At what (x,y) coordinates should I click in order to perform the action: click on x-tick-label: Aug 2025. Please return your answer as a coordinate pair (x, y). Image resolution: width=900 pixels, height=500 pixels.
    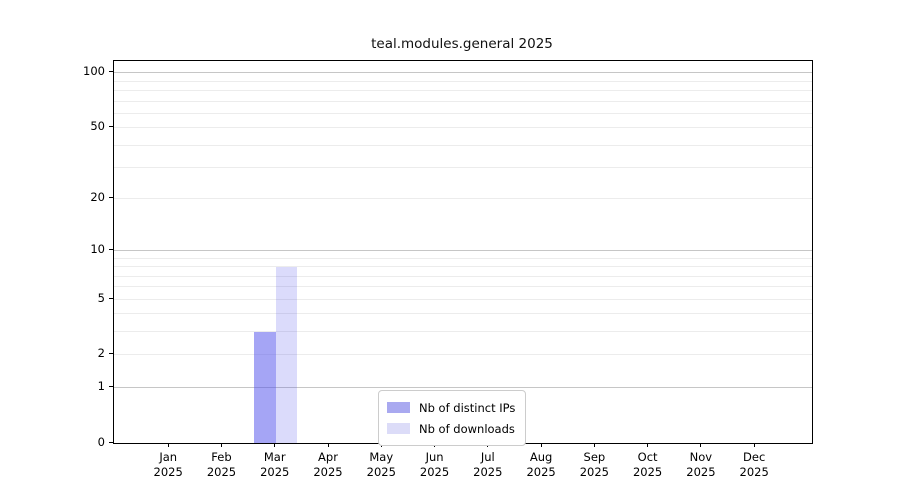
    Looking at the image, I should click on (541, 464).